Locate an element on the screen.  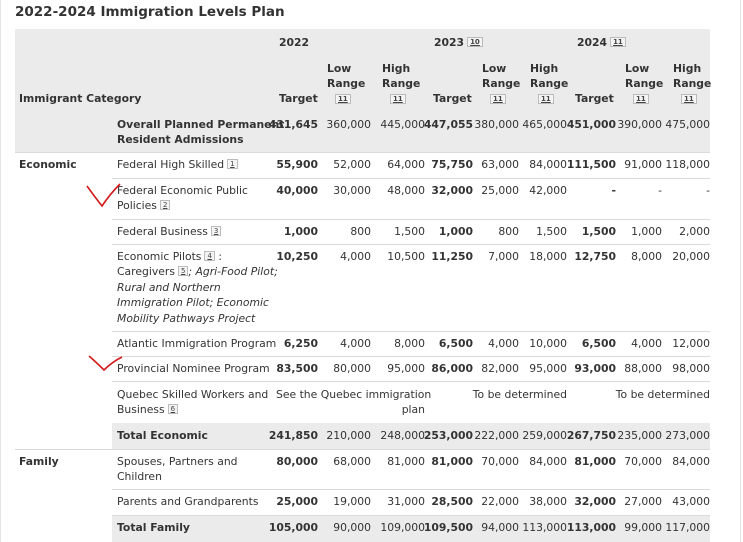
footnote-link: 6 is located at coordinates (173, 409).